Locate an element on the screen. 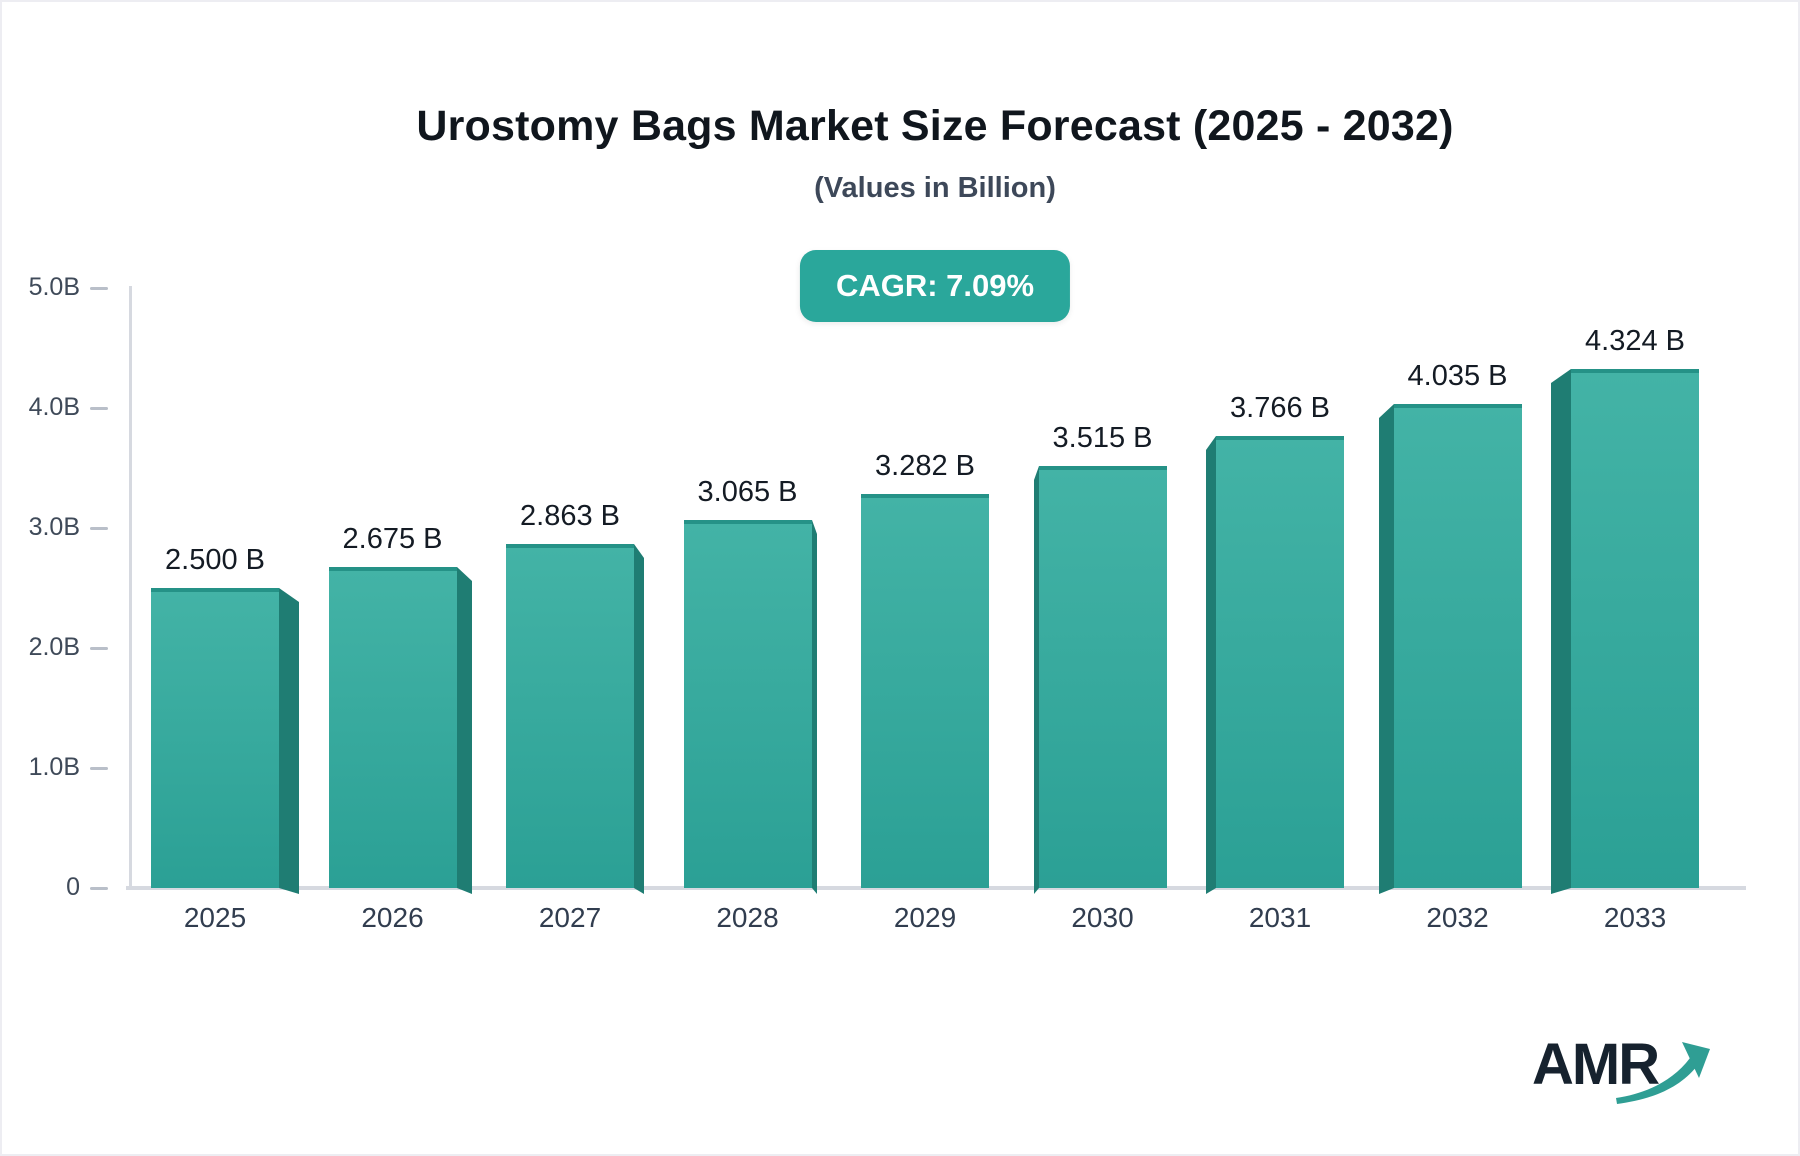 This screenshot has height=1156, width=1800. bar-side-face-2027 is located at coordinates (639, 719).